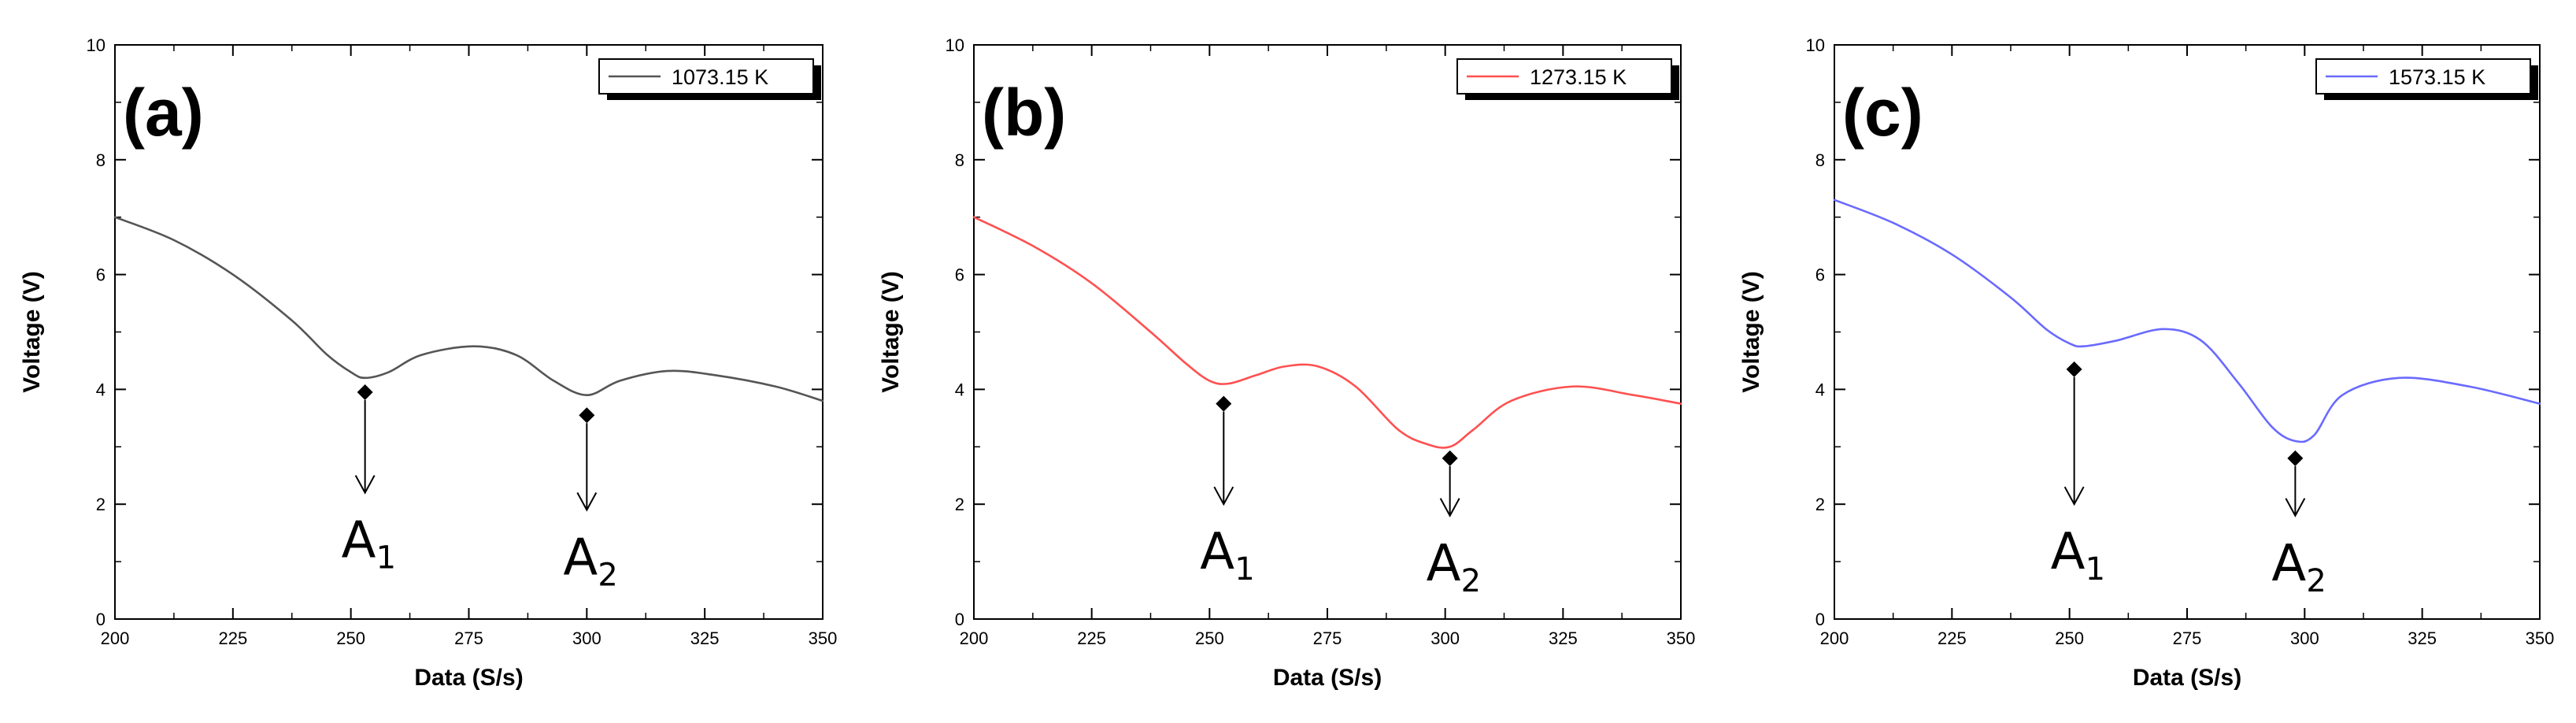  Describe the element at coordinates (1882, 113) in the screenshot. I see `panel-label: (c)` at that location.